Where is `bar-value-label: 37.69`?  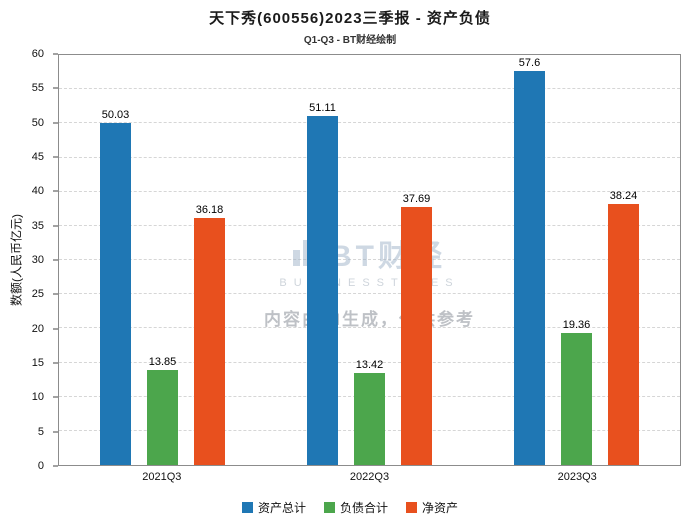 bar-value-label: 37.69 is located at coordinates (416, 199).